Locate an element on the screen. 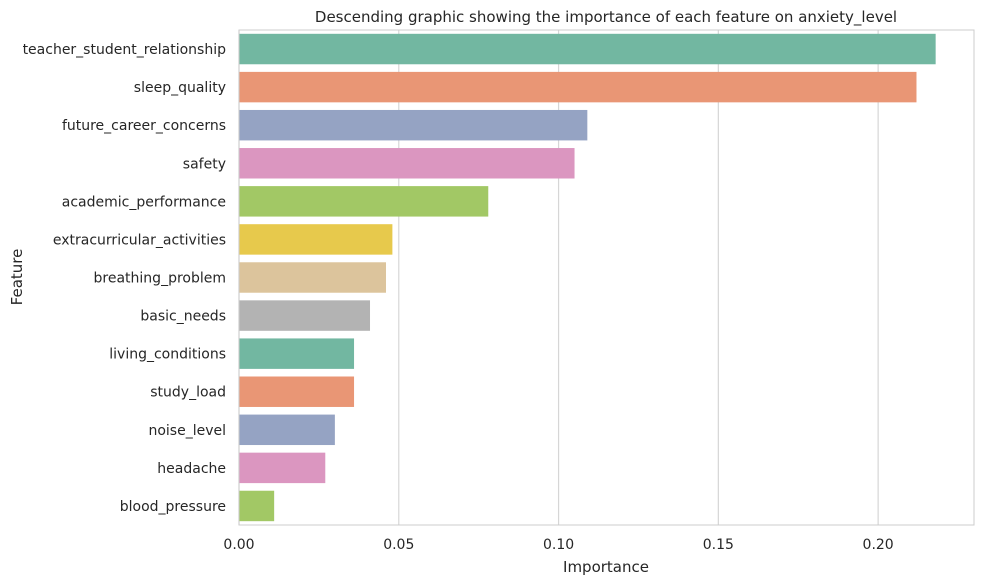 This screenshot has height=588, width=984. x-tick-label: 0.20 is located at coordinates (878, 545).